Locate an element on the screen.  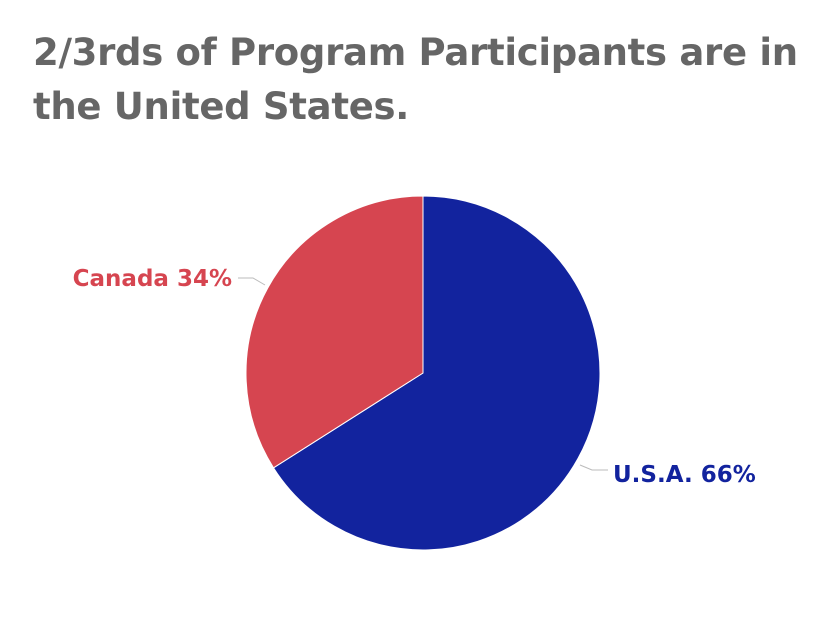
data-label-u-s-a: U.S.A. 66% is located at coordinates (684, 475).